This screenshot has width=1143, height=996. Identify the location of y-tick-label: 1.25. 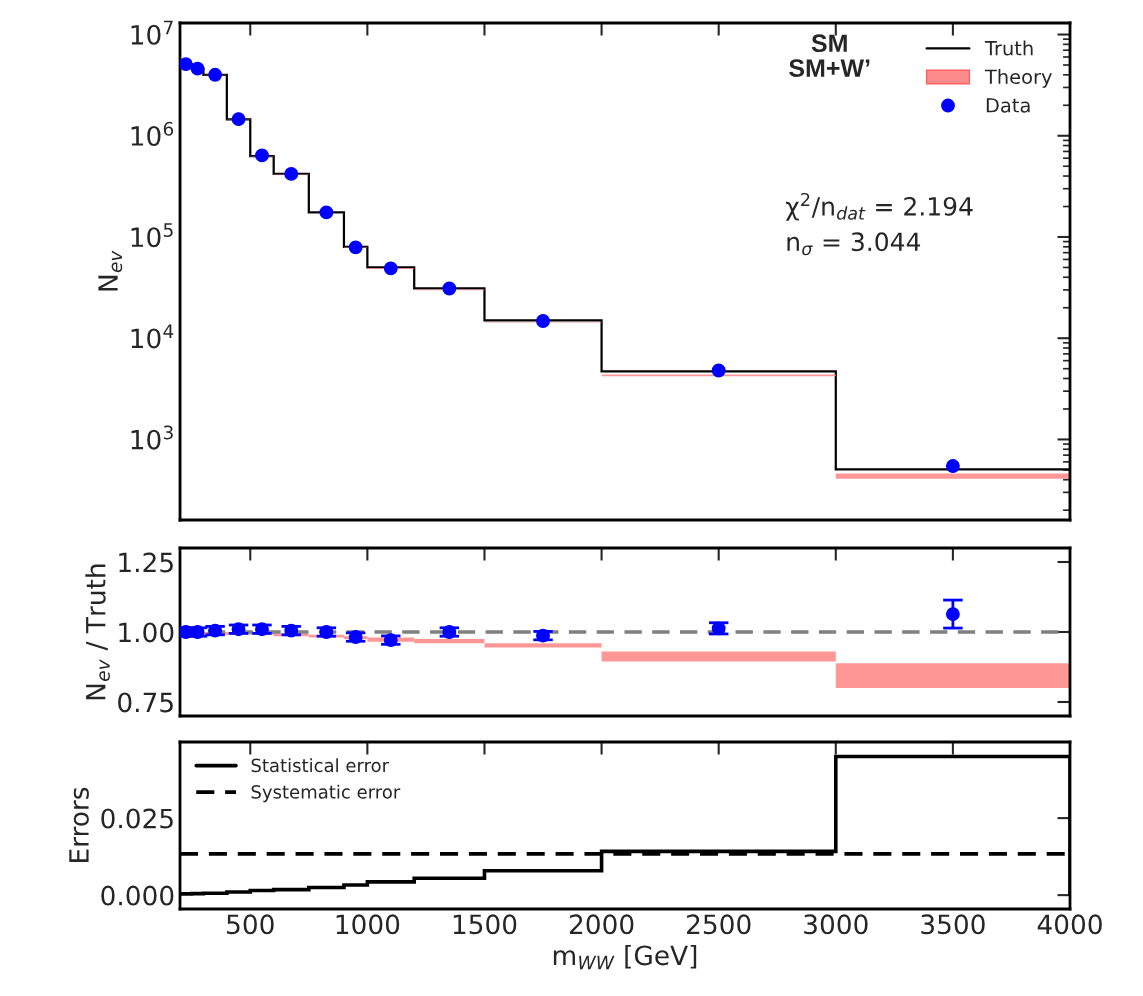
(146, 562).